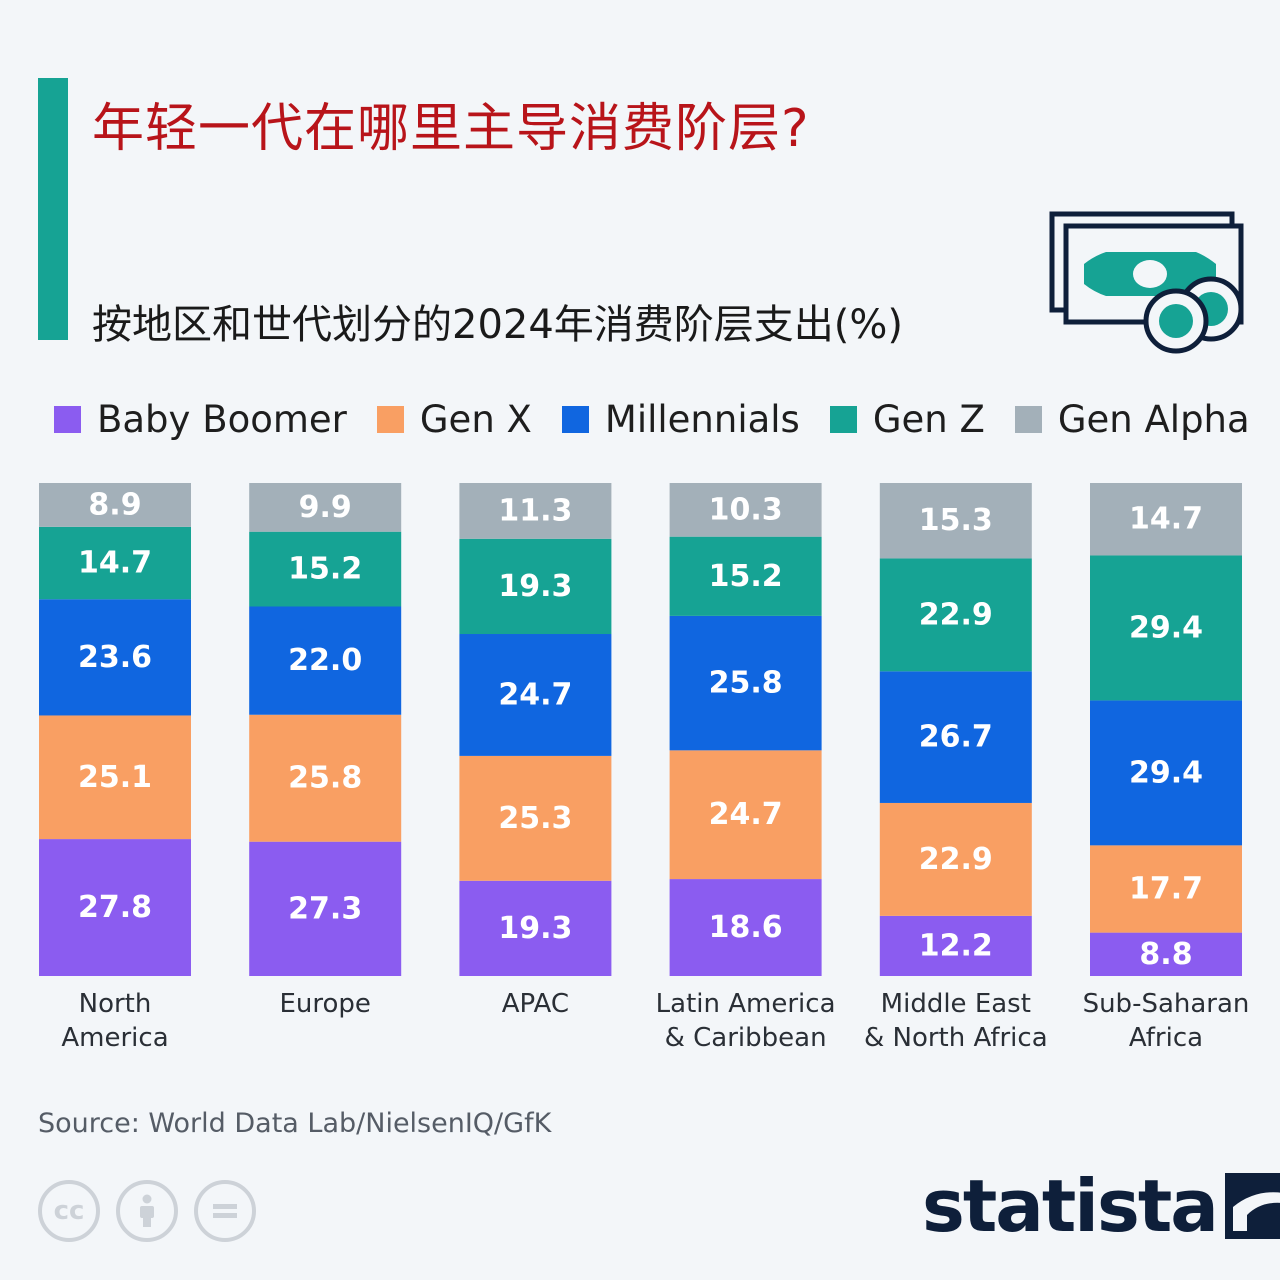 This screenshot has height=1280, width=1280. What do you see at coordinates (1166, 1038) in the screenshot?
I see `category-label: Africa` at bounding box center [1166, 1038].